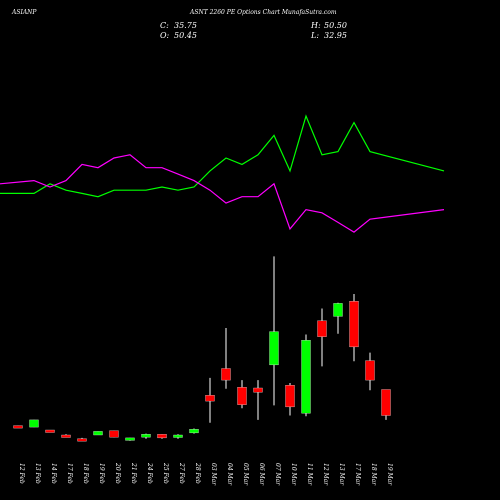 This screenshot has width=500, height=500. Describe the element at coordinates (335, 25) in the screenshot. I see `high-readout-value: 50.50` at that location.